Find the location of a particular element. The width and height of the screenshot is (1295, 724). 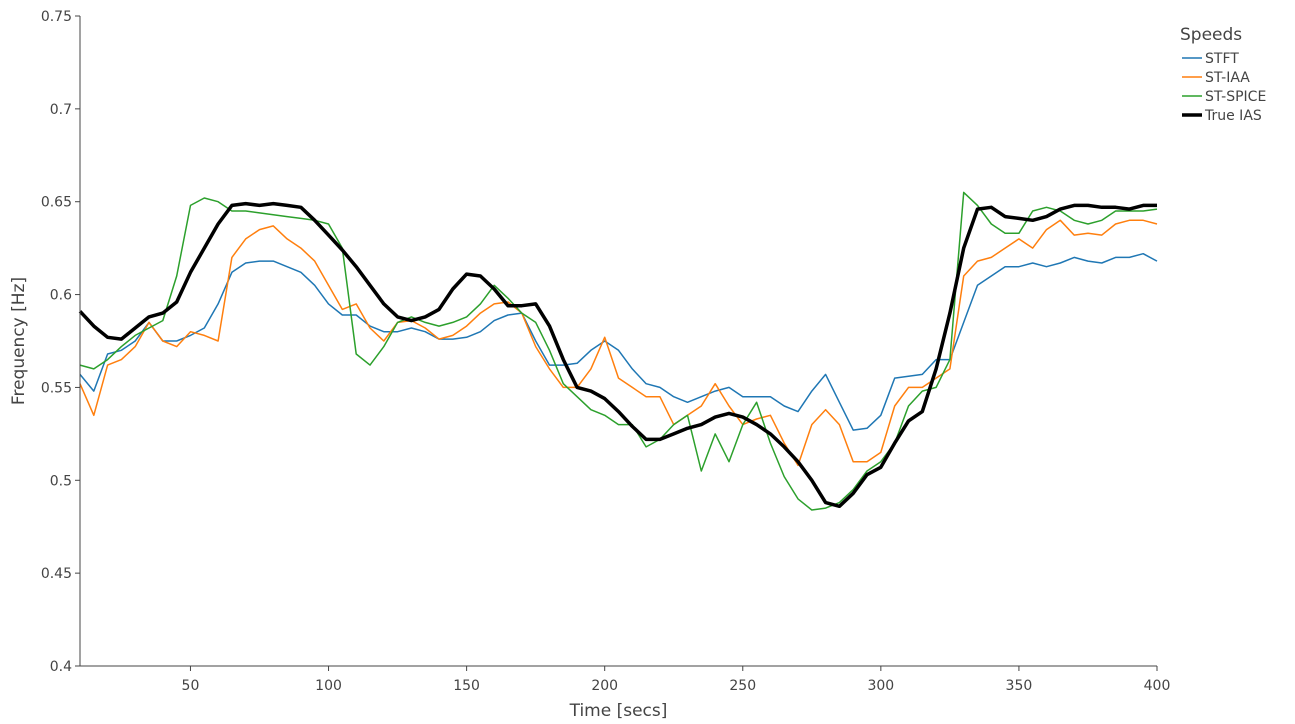

legend-label: ST-IAA is located at coordinates (1227, 78).